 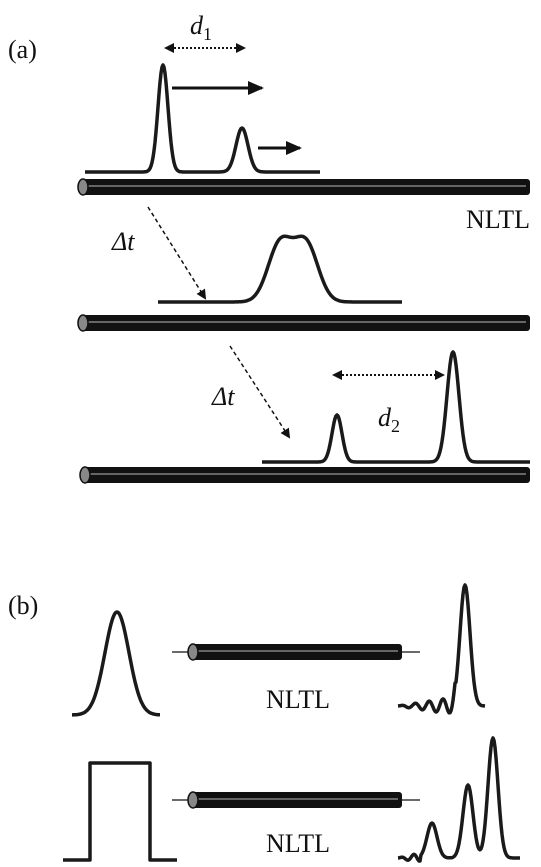 What do you see at coordinates (23, 605) in the screenshot?
I see `panel-label: (b)` at bounding box center [23, 605].